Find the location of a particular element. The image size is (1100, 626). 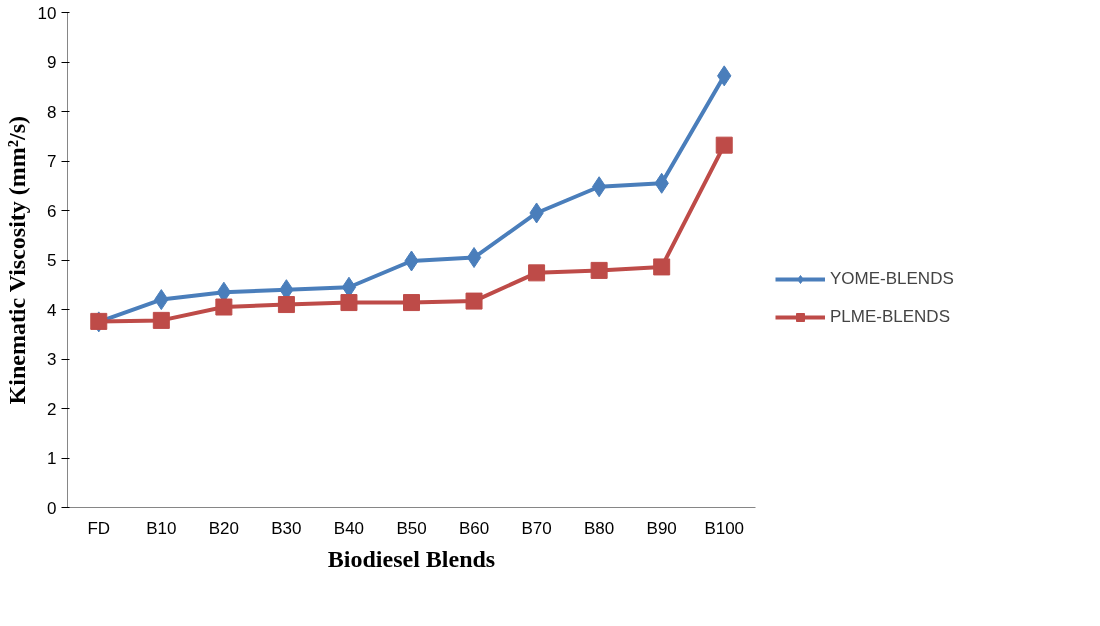

y-tick-label: 4 is located at coordinates (52, 310).